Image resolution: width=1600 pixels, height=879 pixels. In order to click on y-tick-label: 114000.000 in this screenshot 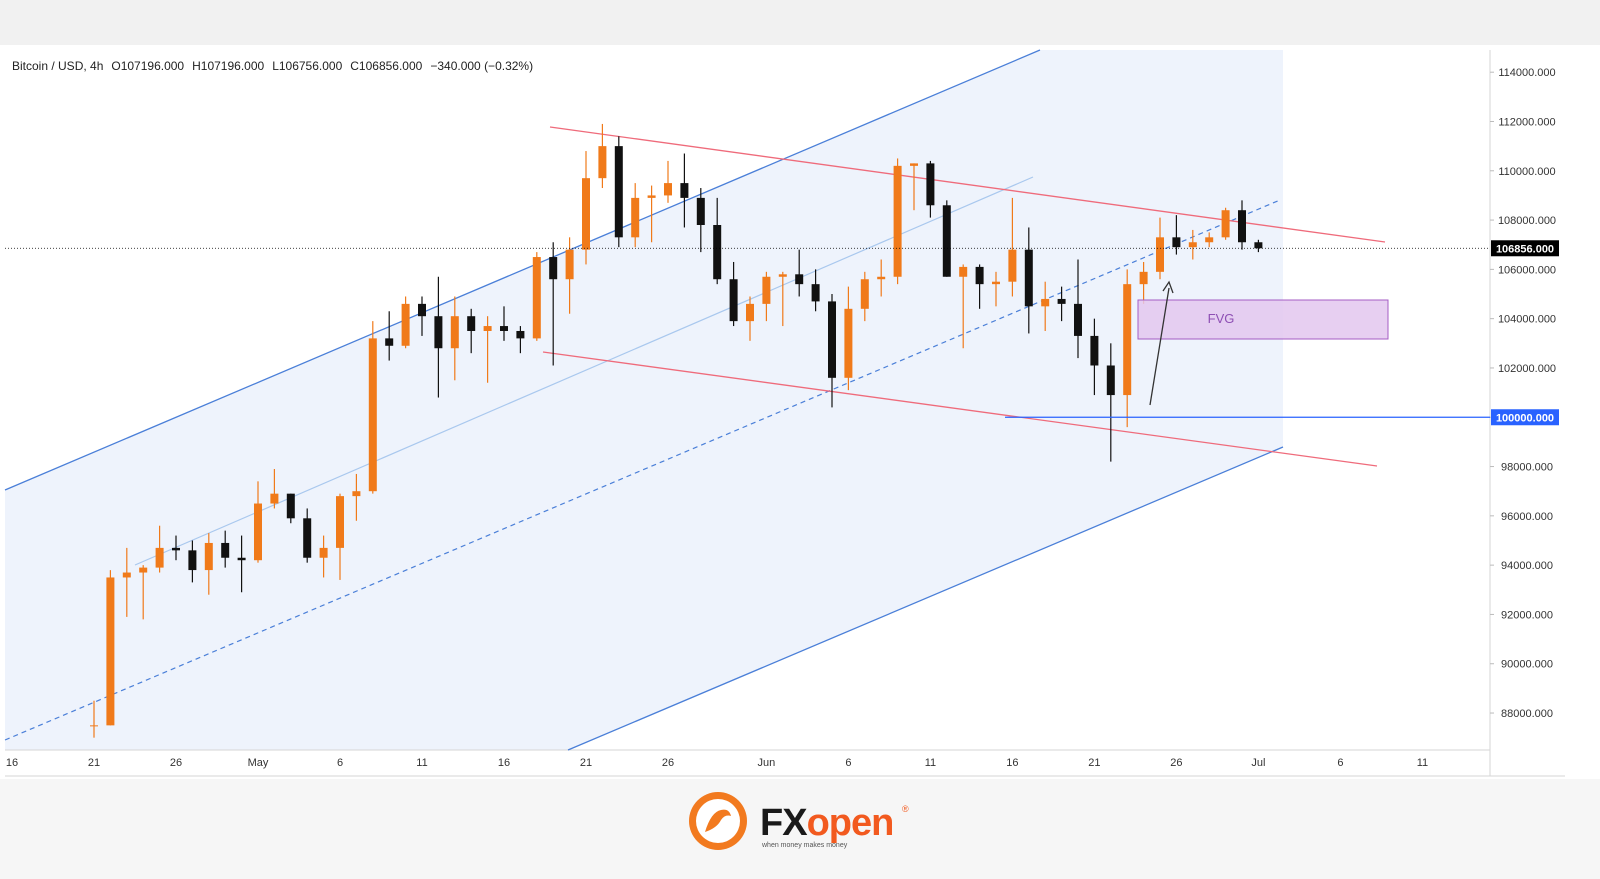, I will do `click(1526, 73)`.